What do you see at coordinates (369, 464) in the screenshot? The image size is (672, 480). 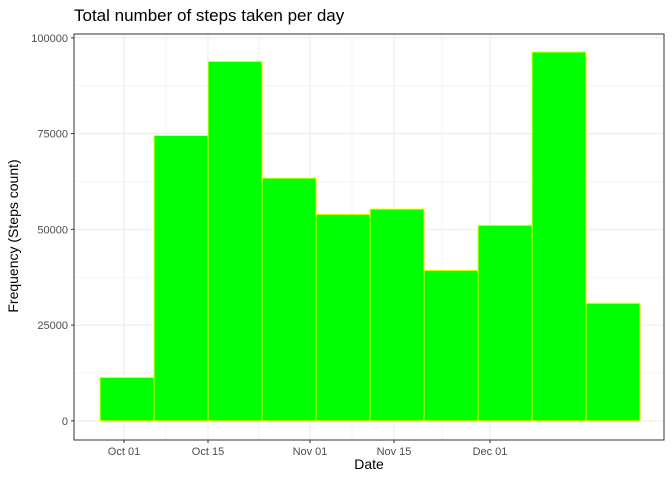 I see `x-axis-title: Date` at bounding box center [369, 464].